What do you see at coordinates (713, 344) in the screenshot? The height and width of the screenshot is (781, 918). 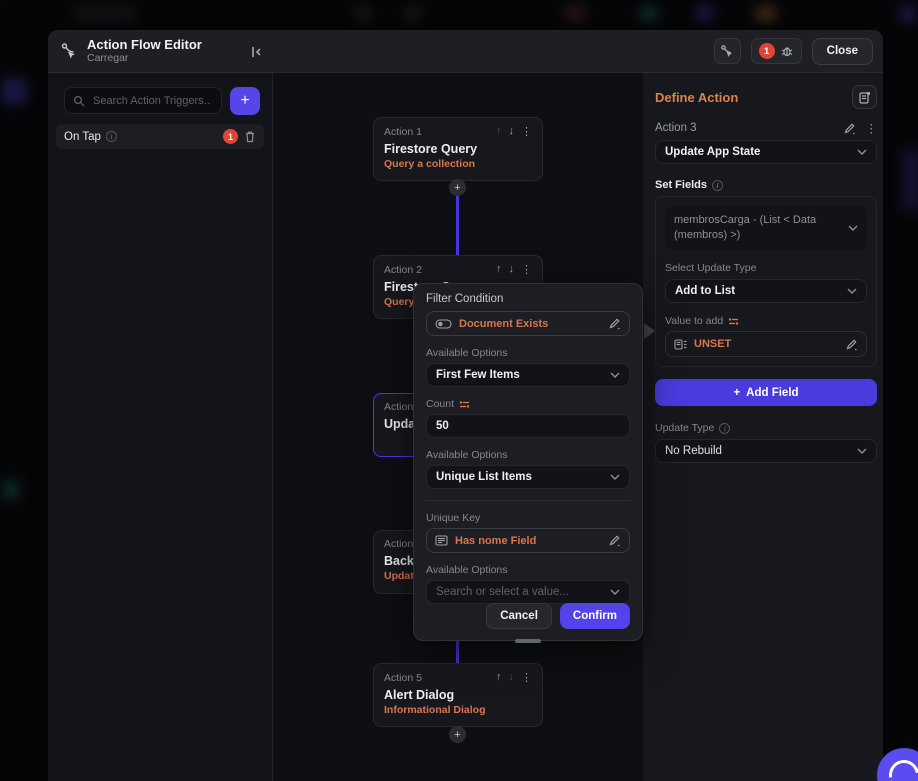 I see `value-state: UNSET` at bounding box center [713, 344].